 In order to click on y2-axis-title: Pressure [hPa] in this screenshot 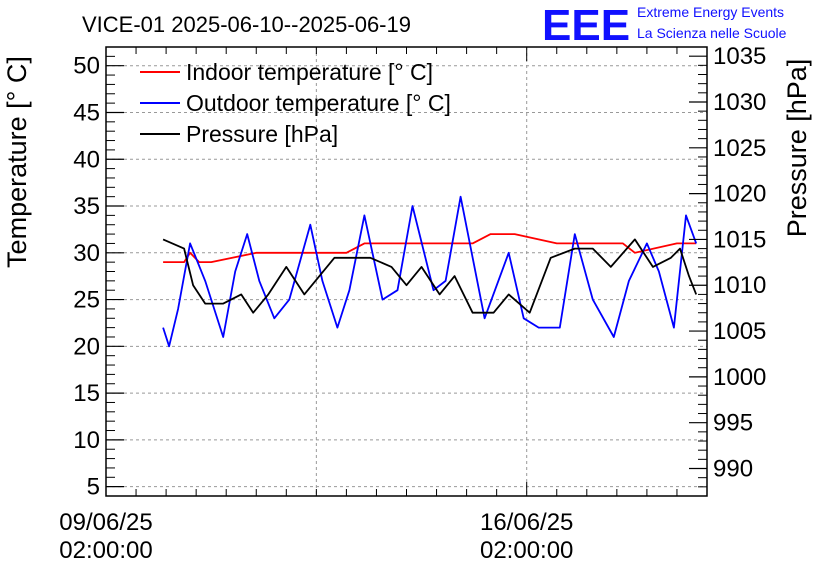, I will do `click(797, 148)`.